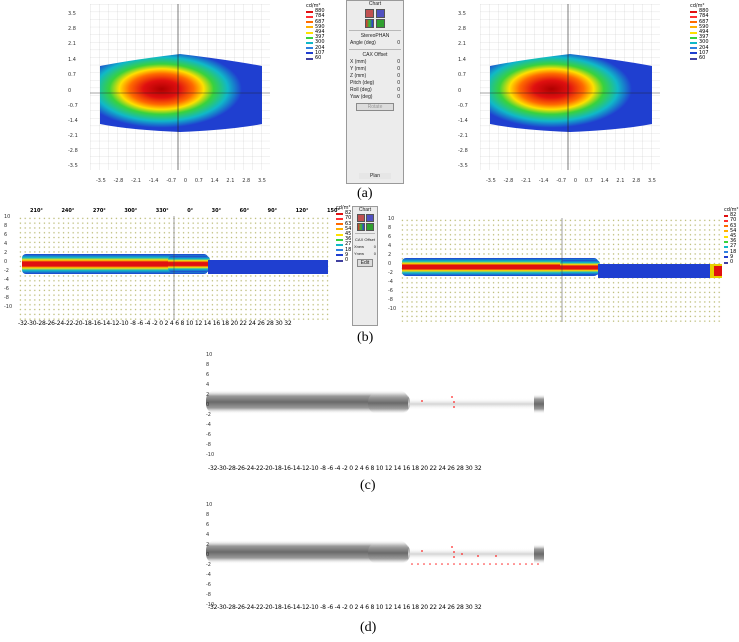 The height and width of the screenshot is (642, 739). Describe the element at coordinates (70, 91) in the screenshot. I see `y-tick: 0` at that location.